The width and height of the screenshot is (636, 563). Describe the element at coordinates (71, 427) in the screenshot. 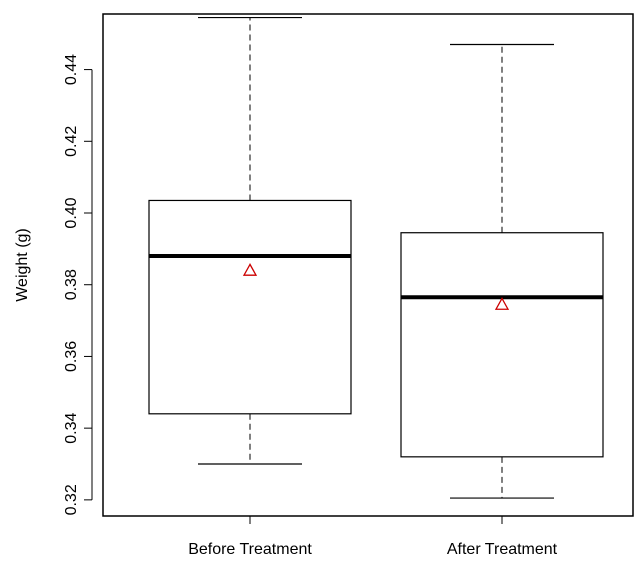

I see `y-tick-label: 0.34` at that location.